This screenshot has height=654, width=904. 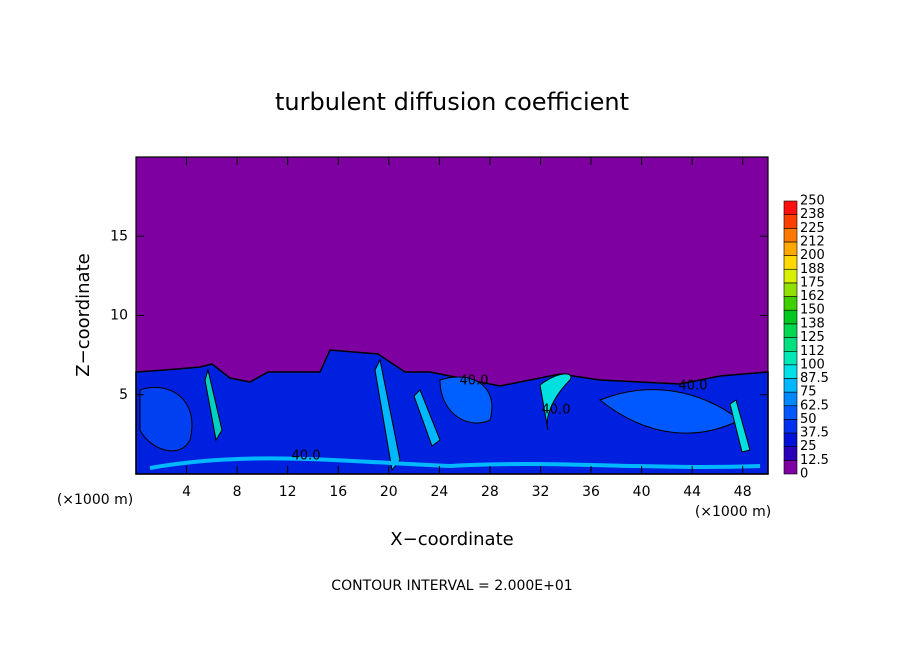 I want to click on colorbar-label: 0, so click(x=804, y=474).